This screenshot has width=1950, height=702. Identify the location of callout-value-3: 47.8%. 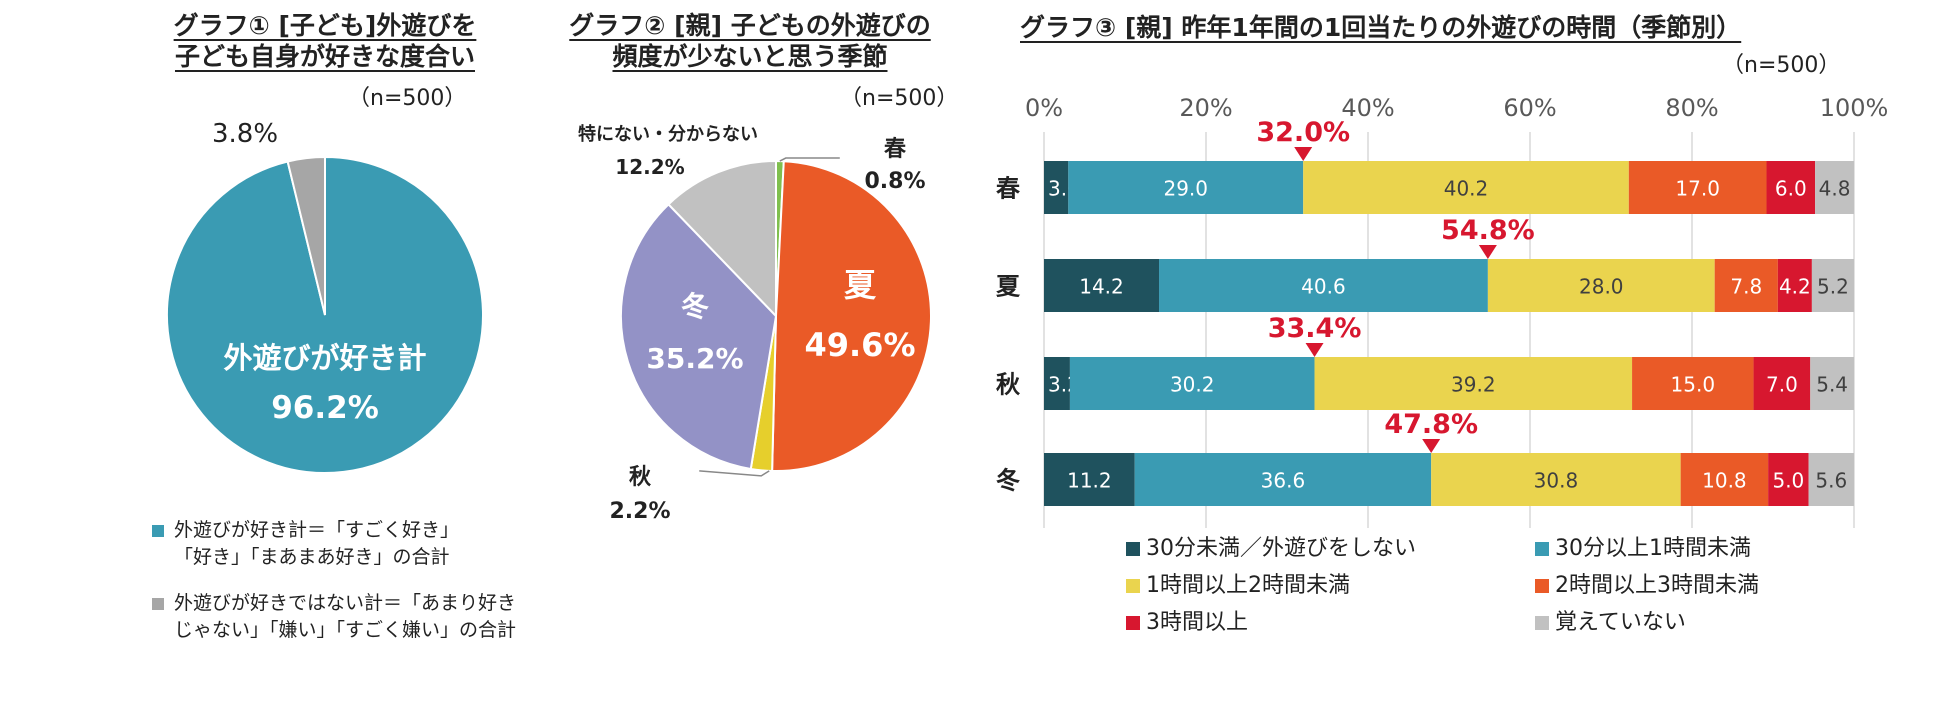
(1431, 424).